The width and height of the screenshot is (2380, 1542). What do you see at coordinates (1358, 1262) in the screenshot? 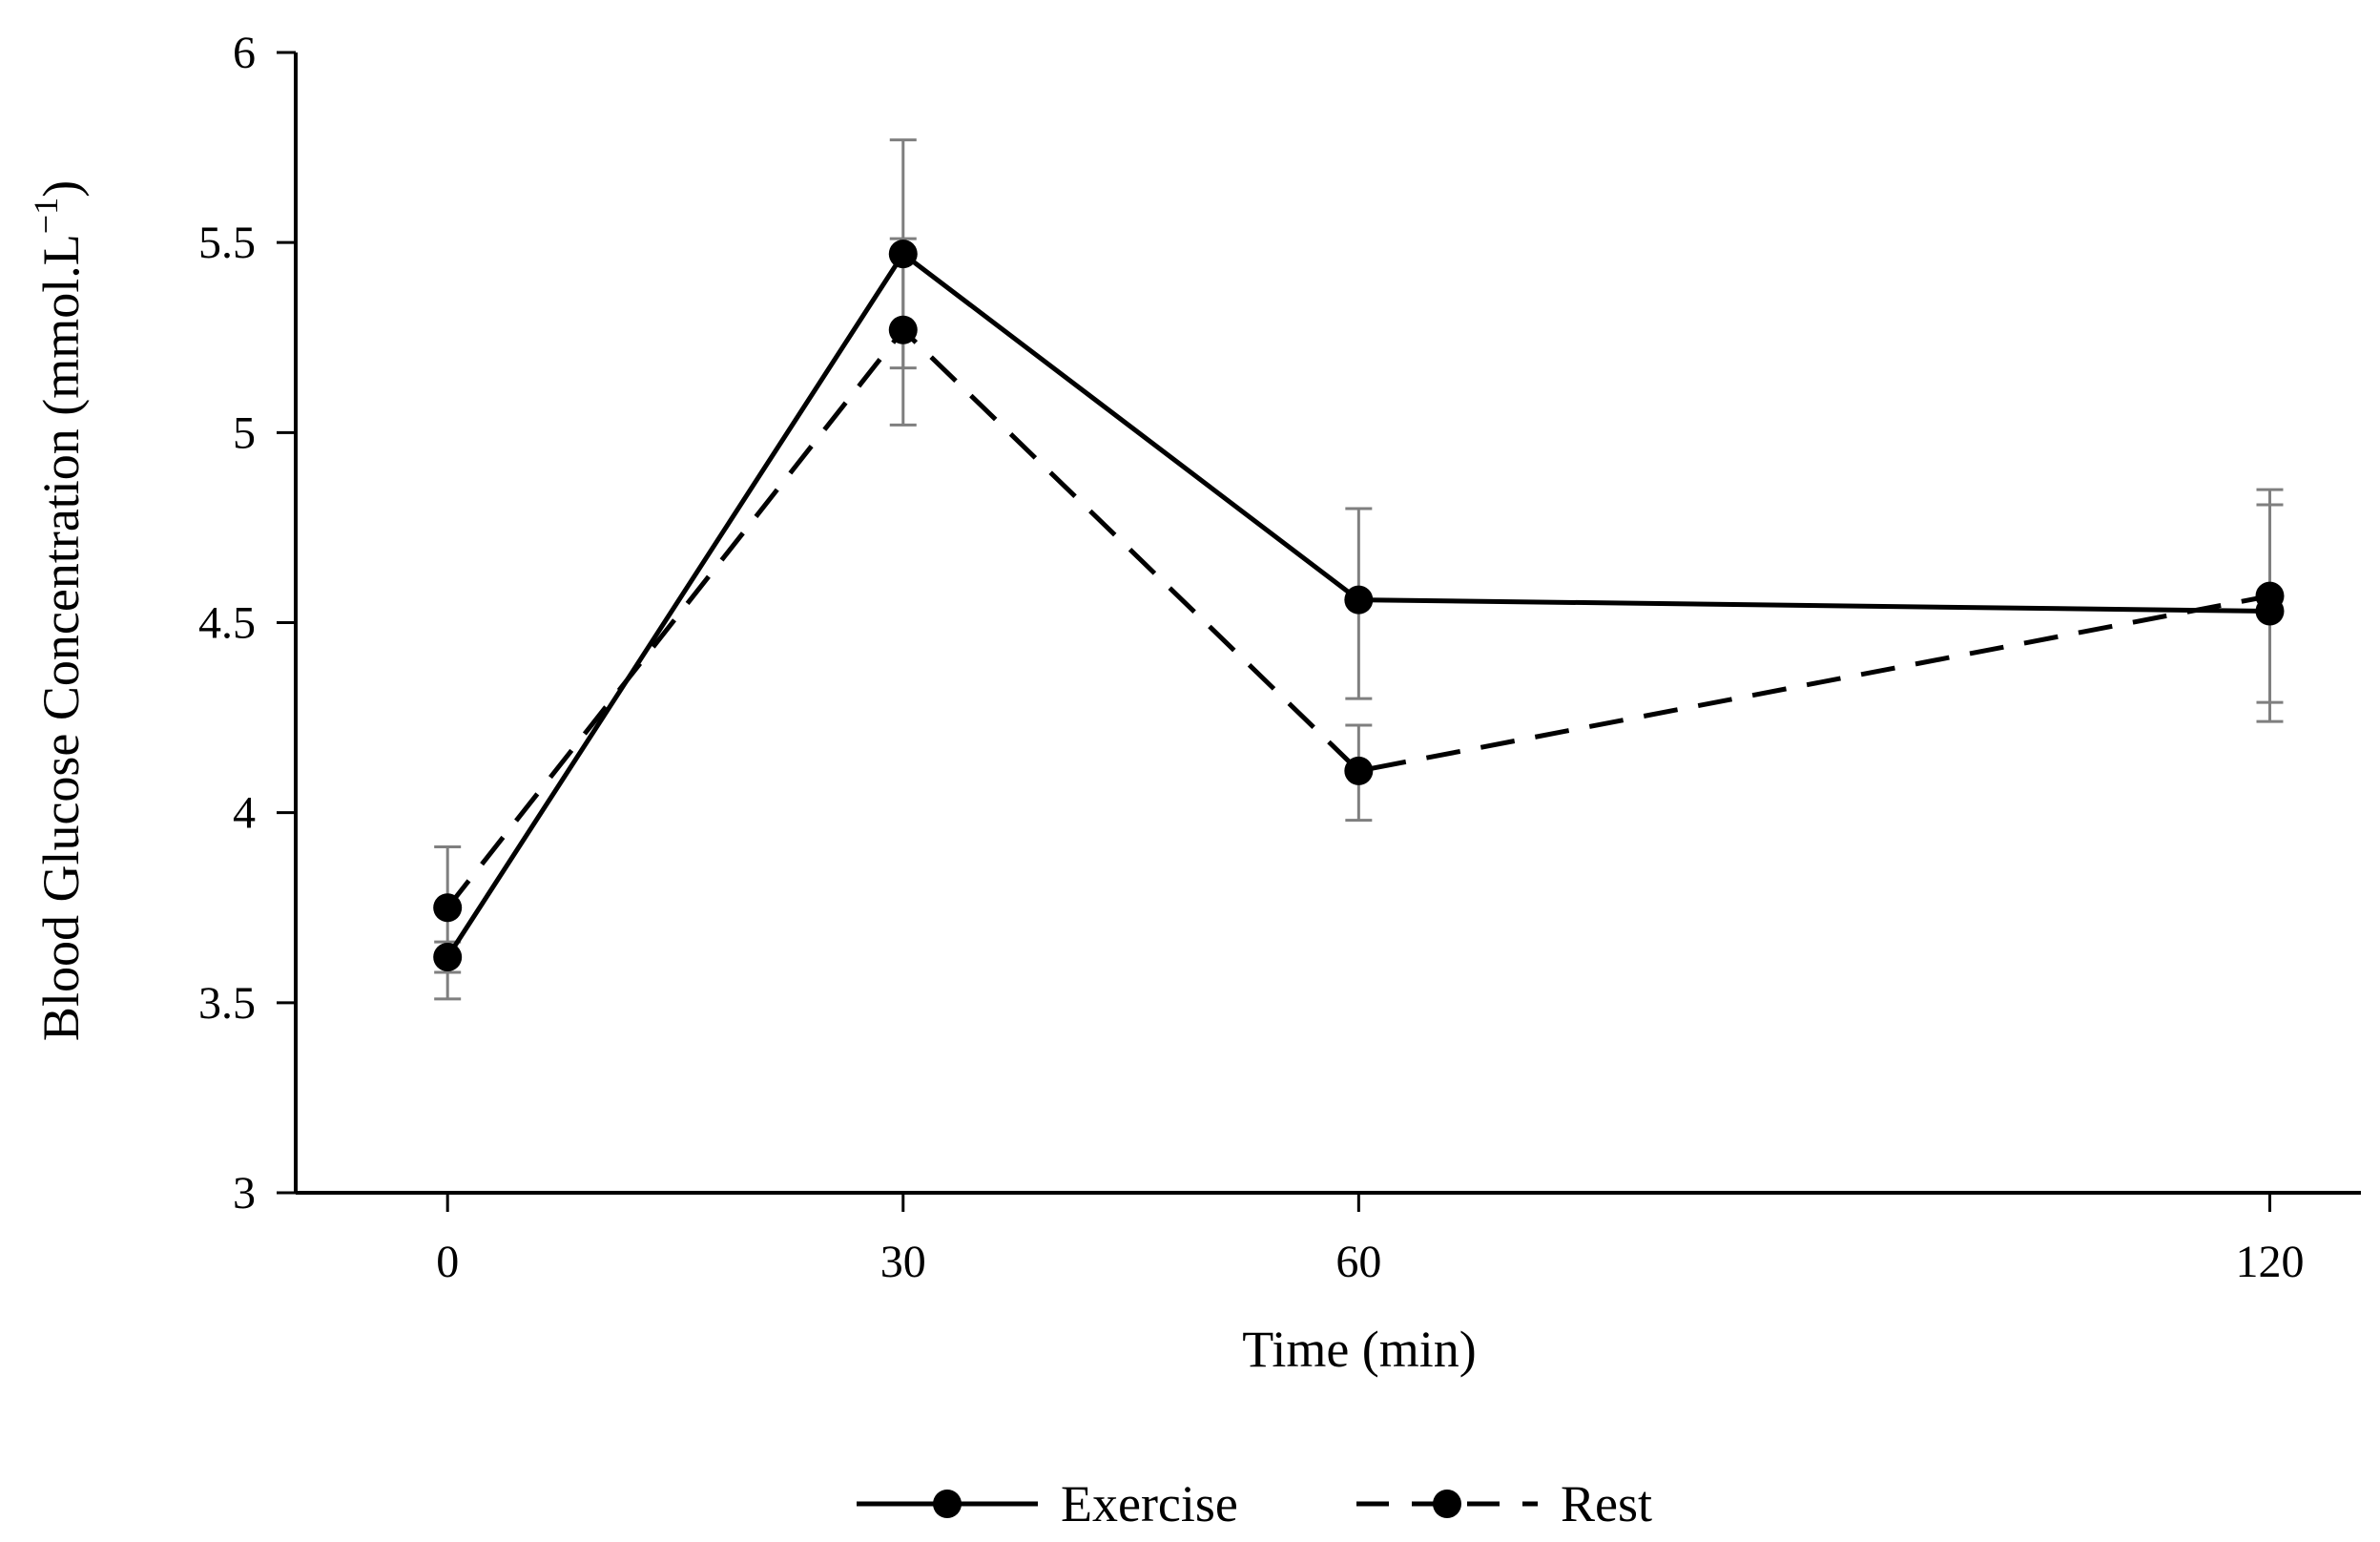
I see `x-tick-label: 60` at bounding box center [1358, 1262].